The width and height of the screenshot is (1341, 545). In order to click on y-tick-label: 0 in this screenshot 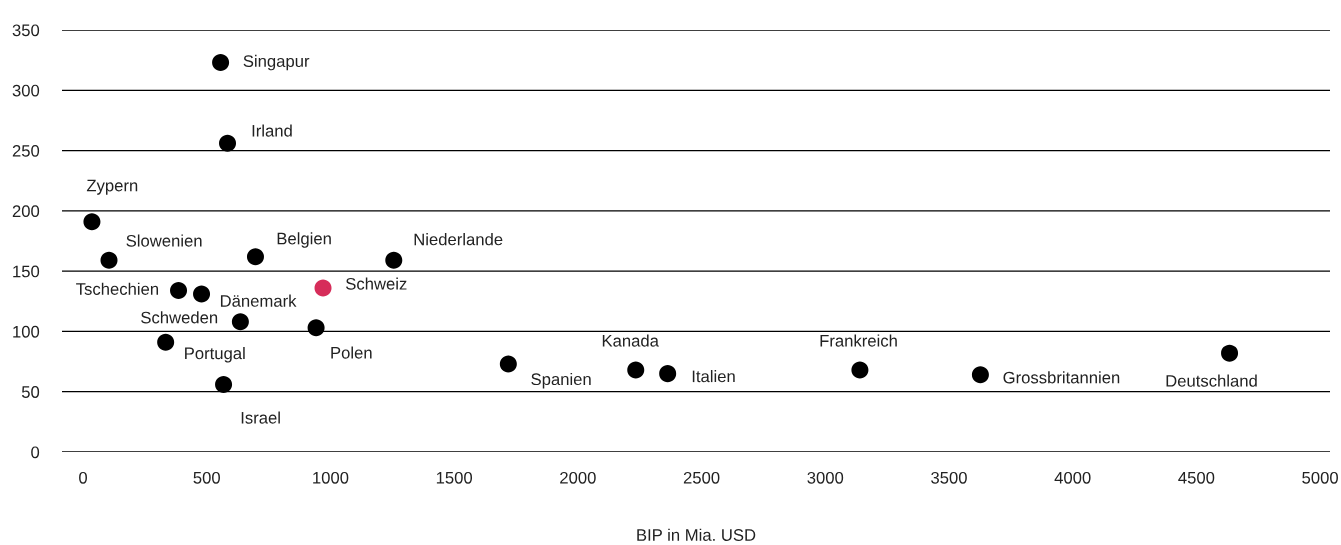, I will do `click(35, 452)`.